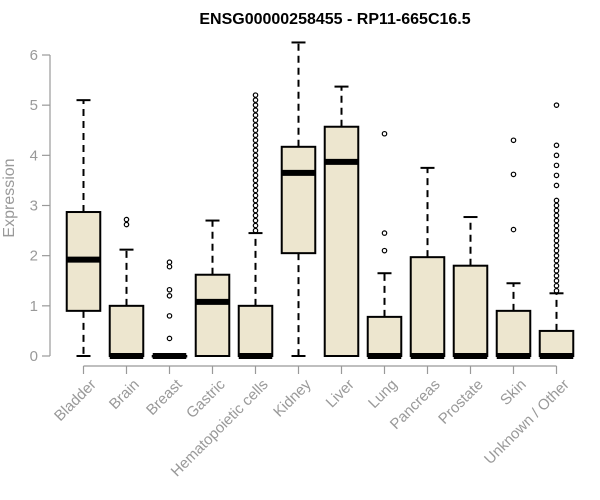  Describe the element at coordinates (34, 306) in the screenshot. I see `y-tick-label: 1` at that location.